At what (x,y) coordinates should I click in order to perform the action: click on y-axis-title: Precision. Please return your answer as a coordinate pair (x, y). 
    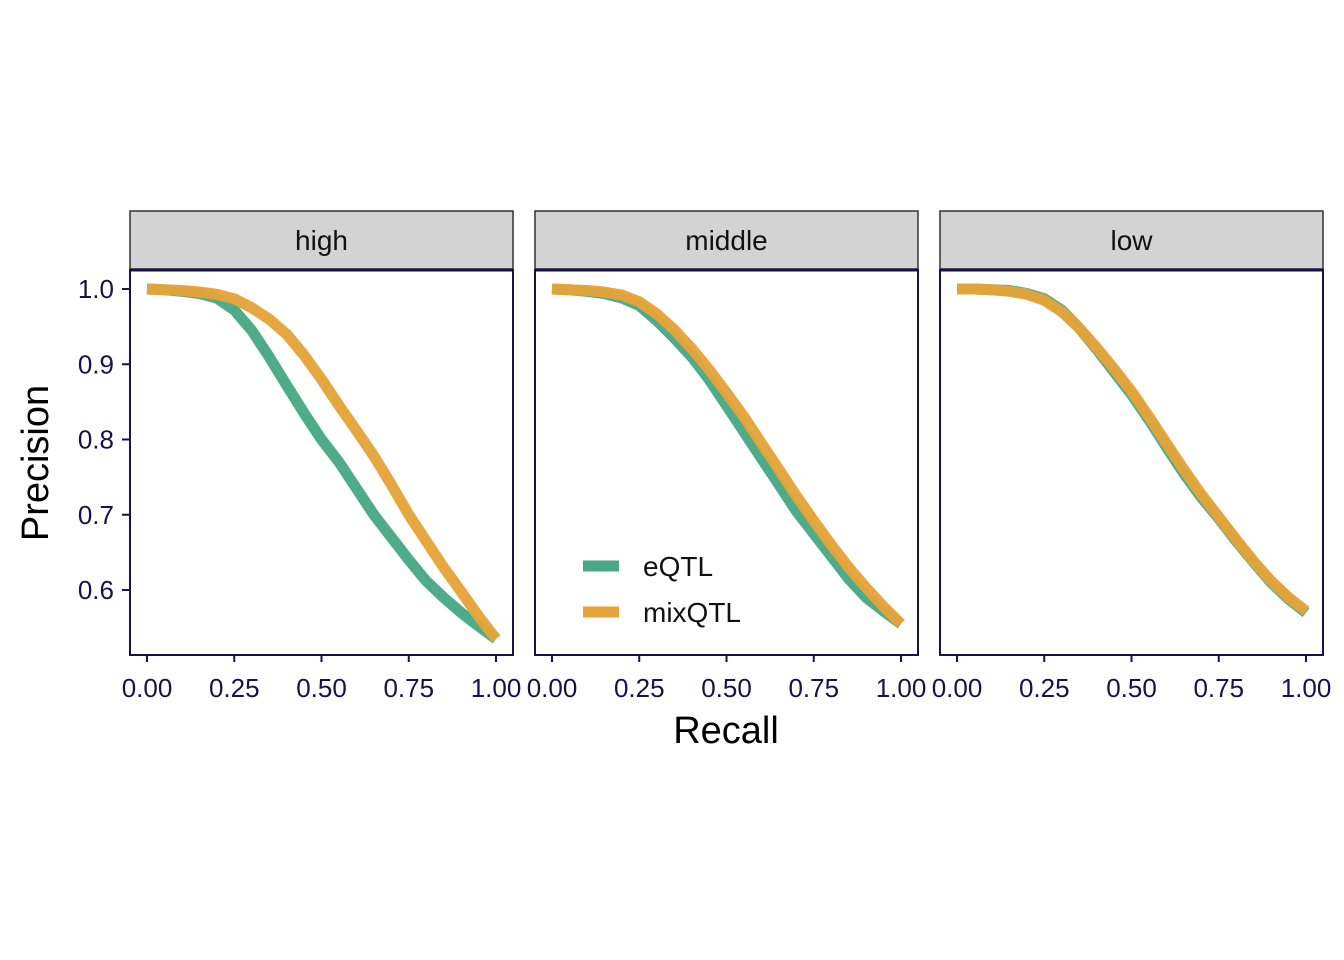
    Looking at the image, I should click on (36, 463).